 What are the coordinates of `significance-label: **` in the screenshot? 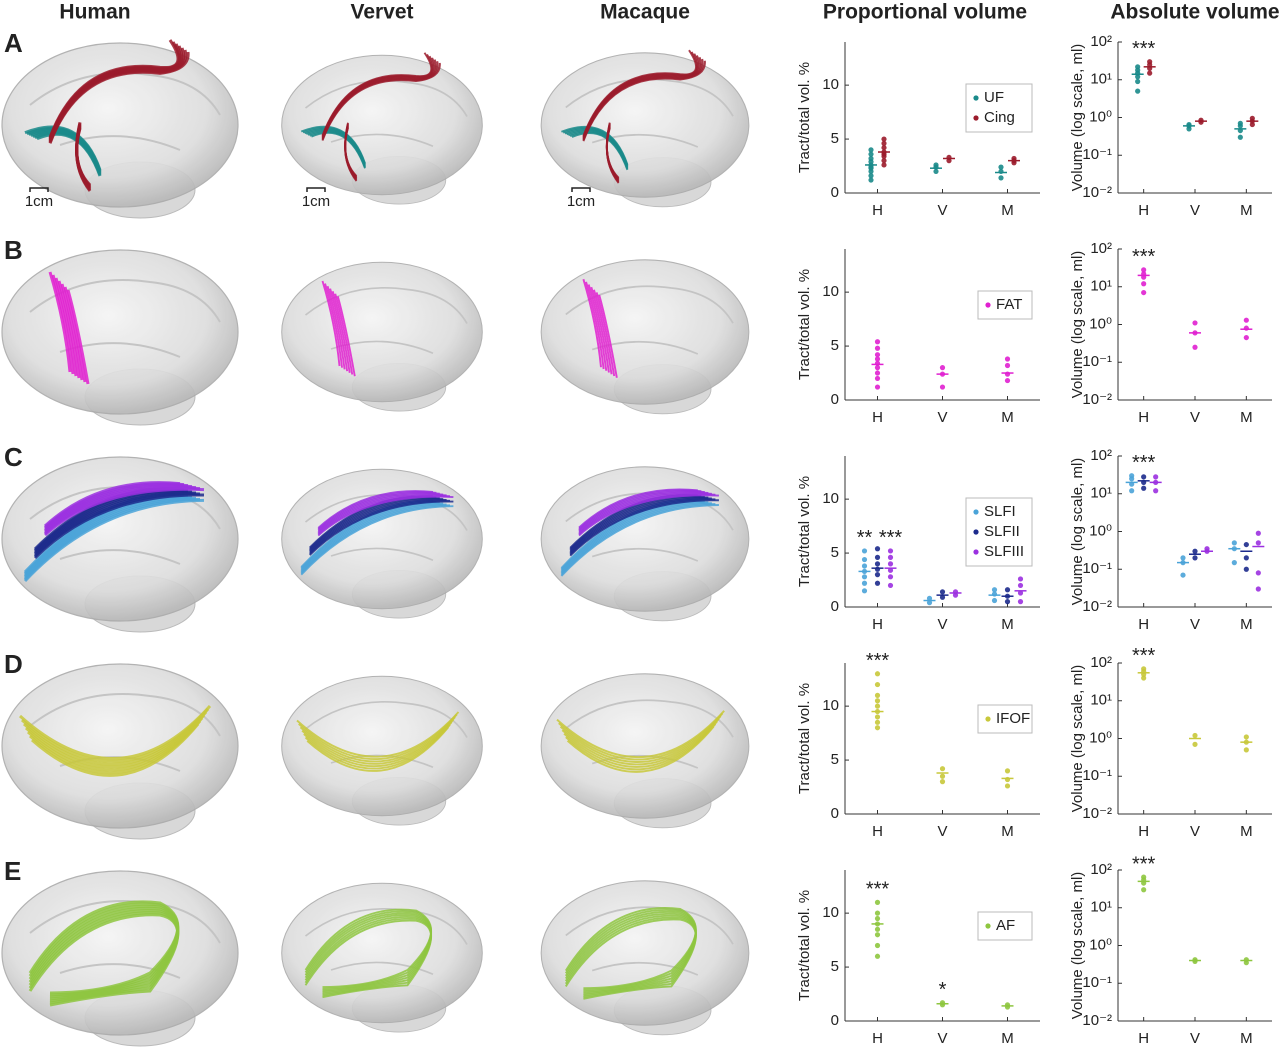 It's located at (865, 538).